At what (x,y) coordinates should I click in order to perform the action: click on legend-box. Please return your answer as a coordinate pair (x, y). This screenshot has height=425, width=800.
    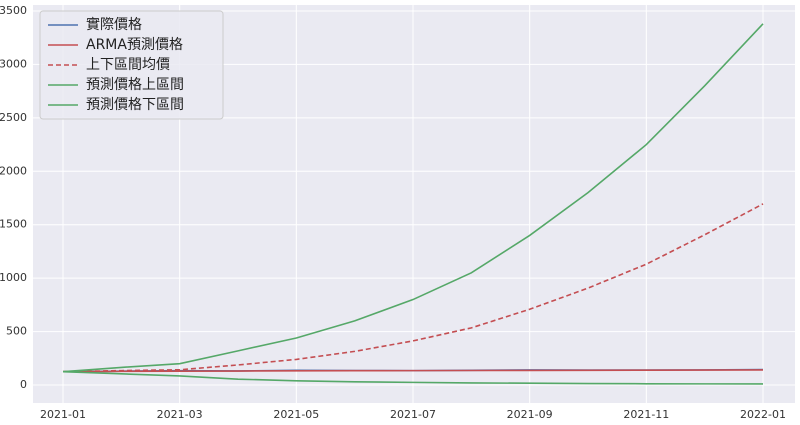
    Looking at the image, I should click on (131, 65).